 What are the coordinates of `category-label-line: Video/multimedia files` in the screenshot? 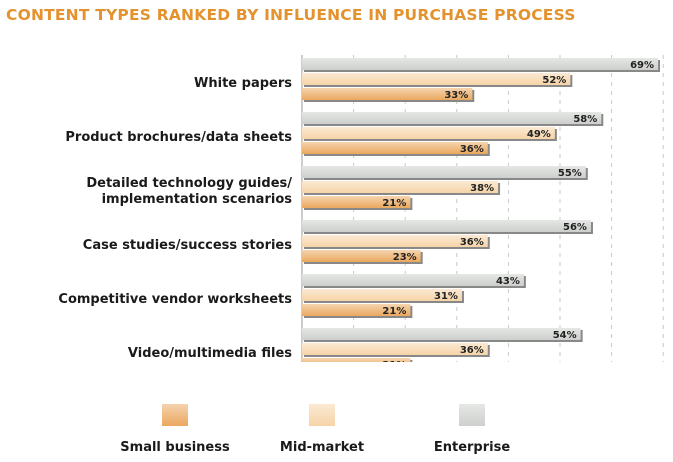 It's located at (210, 353).